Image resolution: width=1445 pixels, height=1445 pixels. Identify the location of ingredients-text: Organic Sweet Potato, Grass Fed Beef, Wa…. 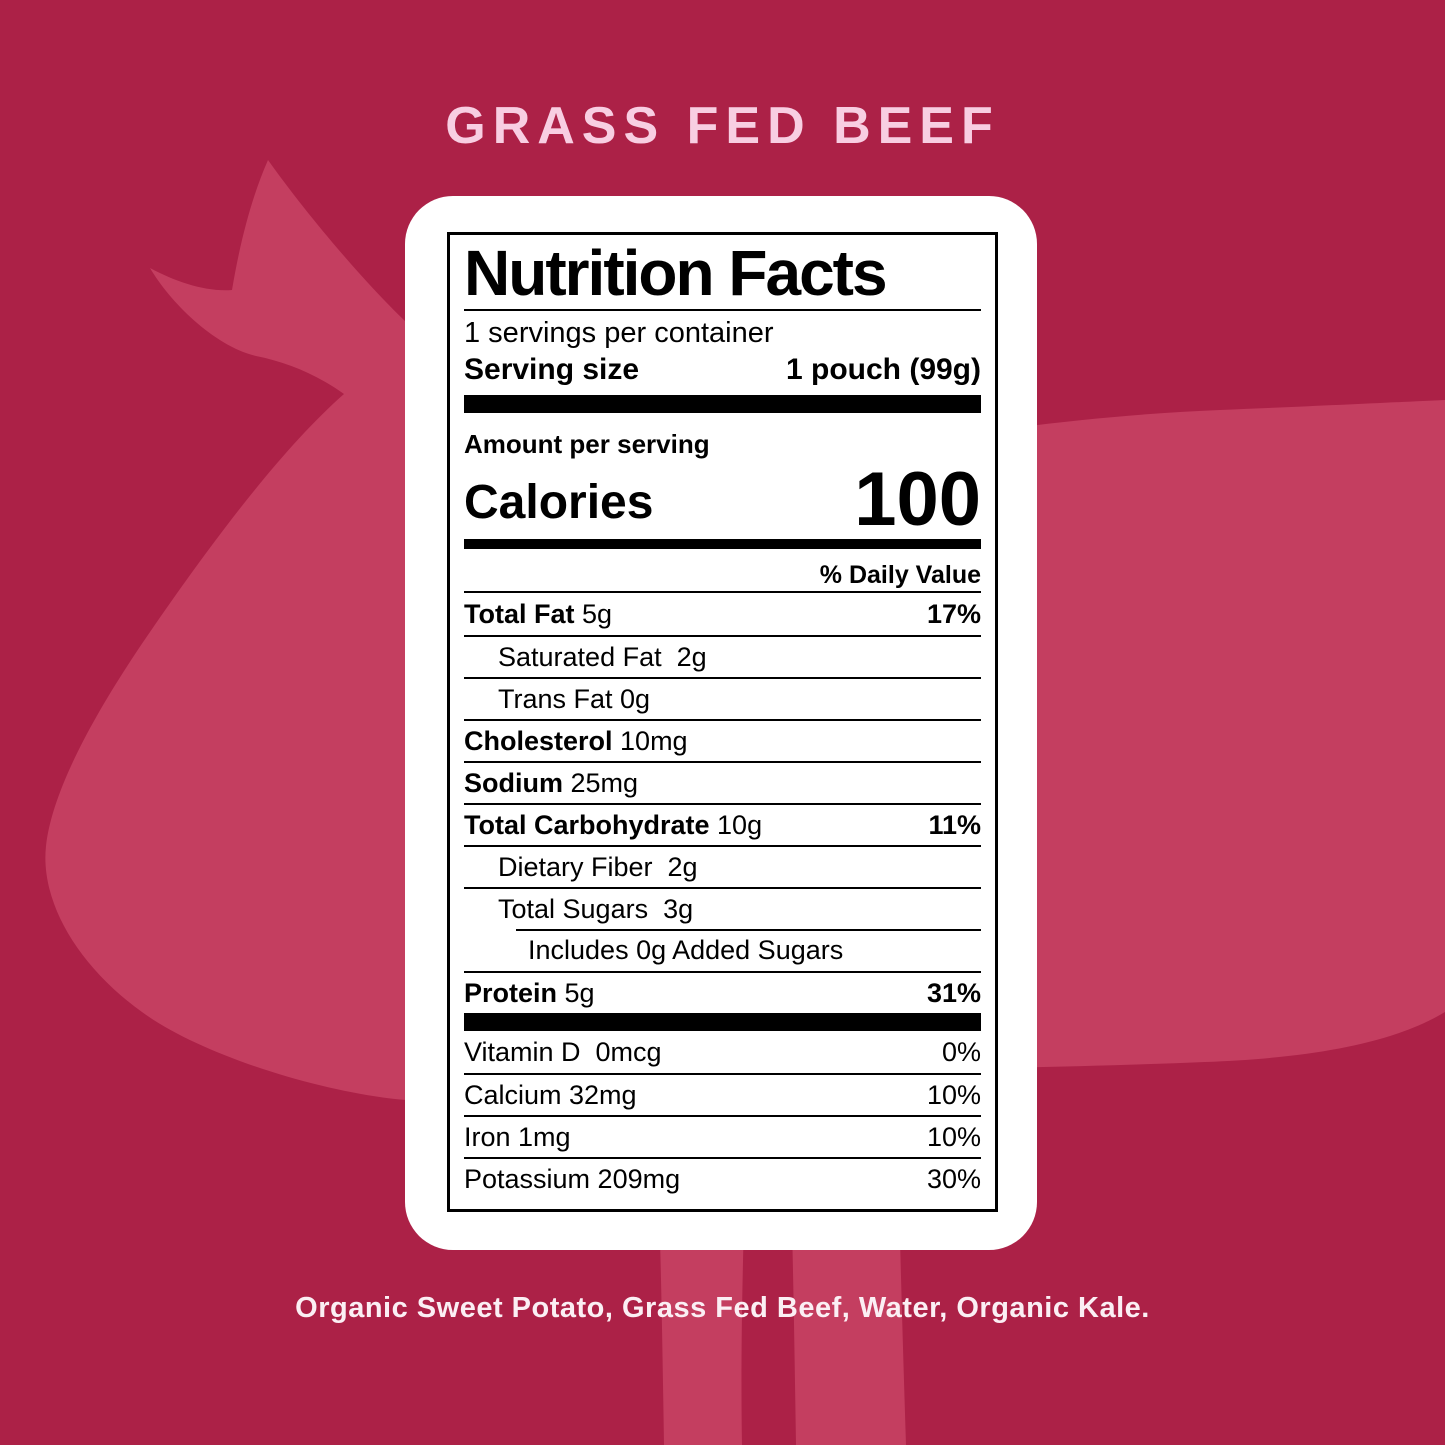
(722, 1308).